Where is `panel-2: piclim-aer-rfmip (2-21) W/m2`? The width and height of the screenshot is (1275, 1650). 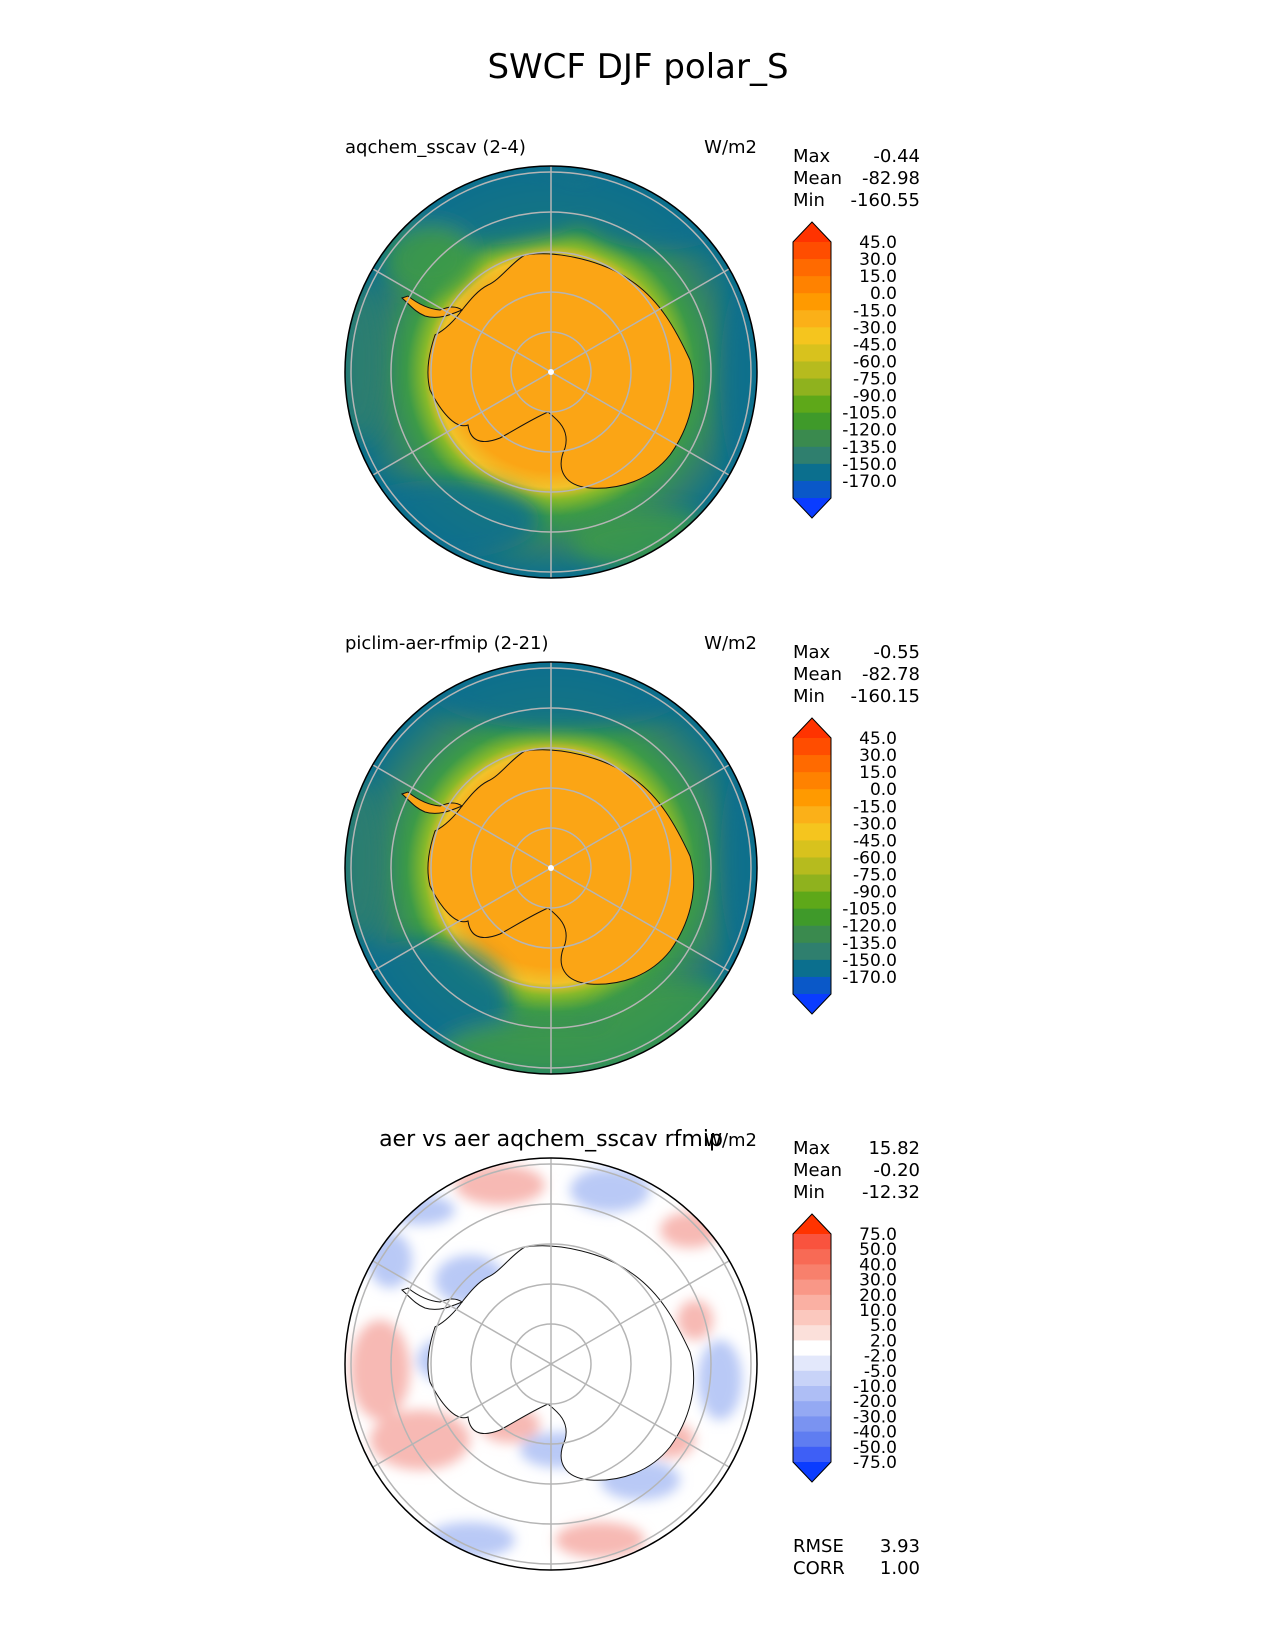
panel-2: piclim-aer-rfmip (2-21) W/m2 is located at coordinates (632, 854).